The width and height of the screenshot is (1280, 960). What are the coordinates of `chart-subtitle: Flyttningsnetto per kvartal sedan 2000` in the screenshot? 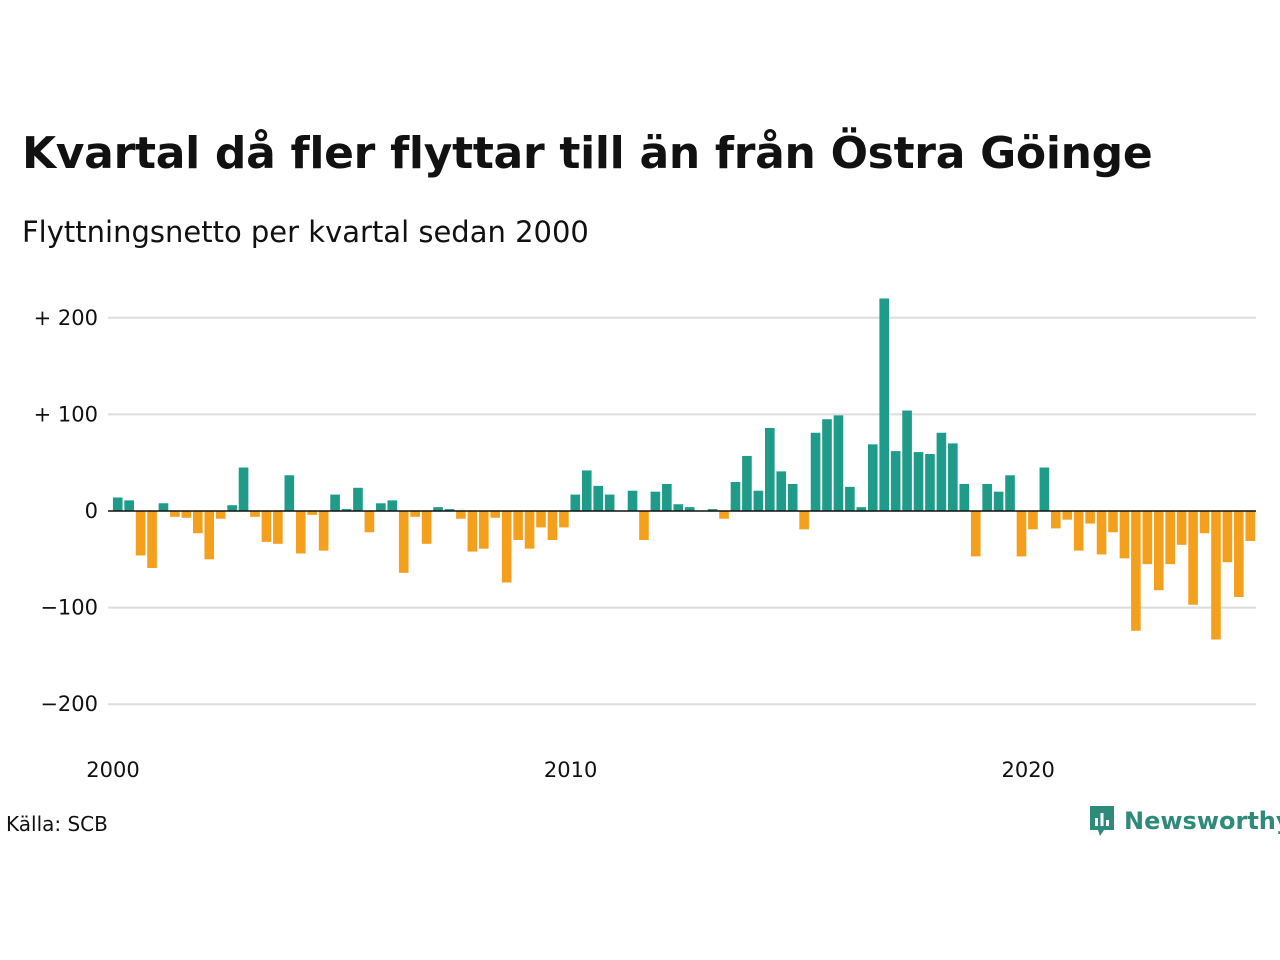 It's located at (305, 232).